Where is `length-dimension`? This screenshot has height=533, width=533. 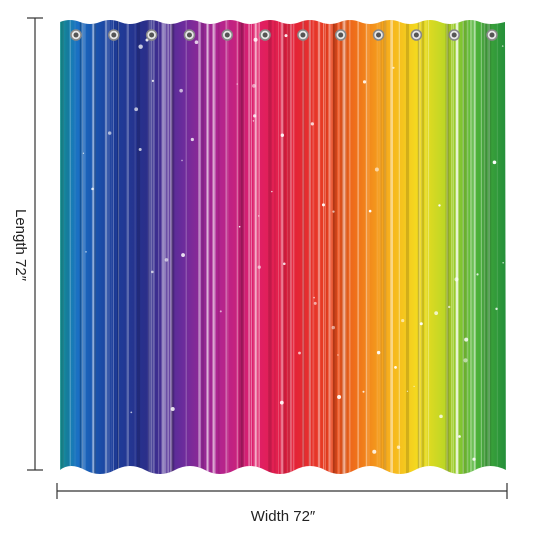
length-dimension is located at coordinates (35, 244).